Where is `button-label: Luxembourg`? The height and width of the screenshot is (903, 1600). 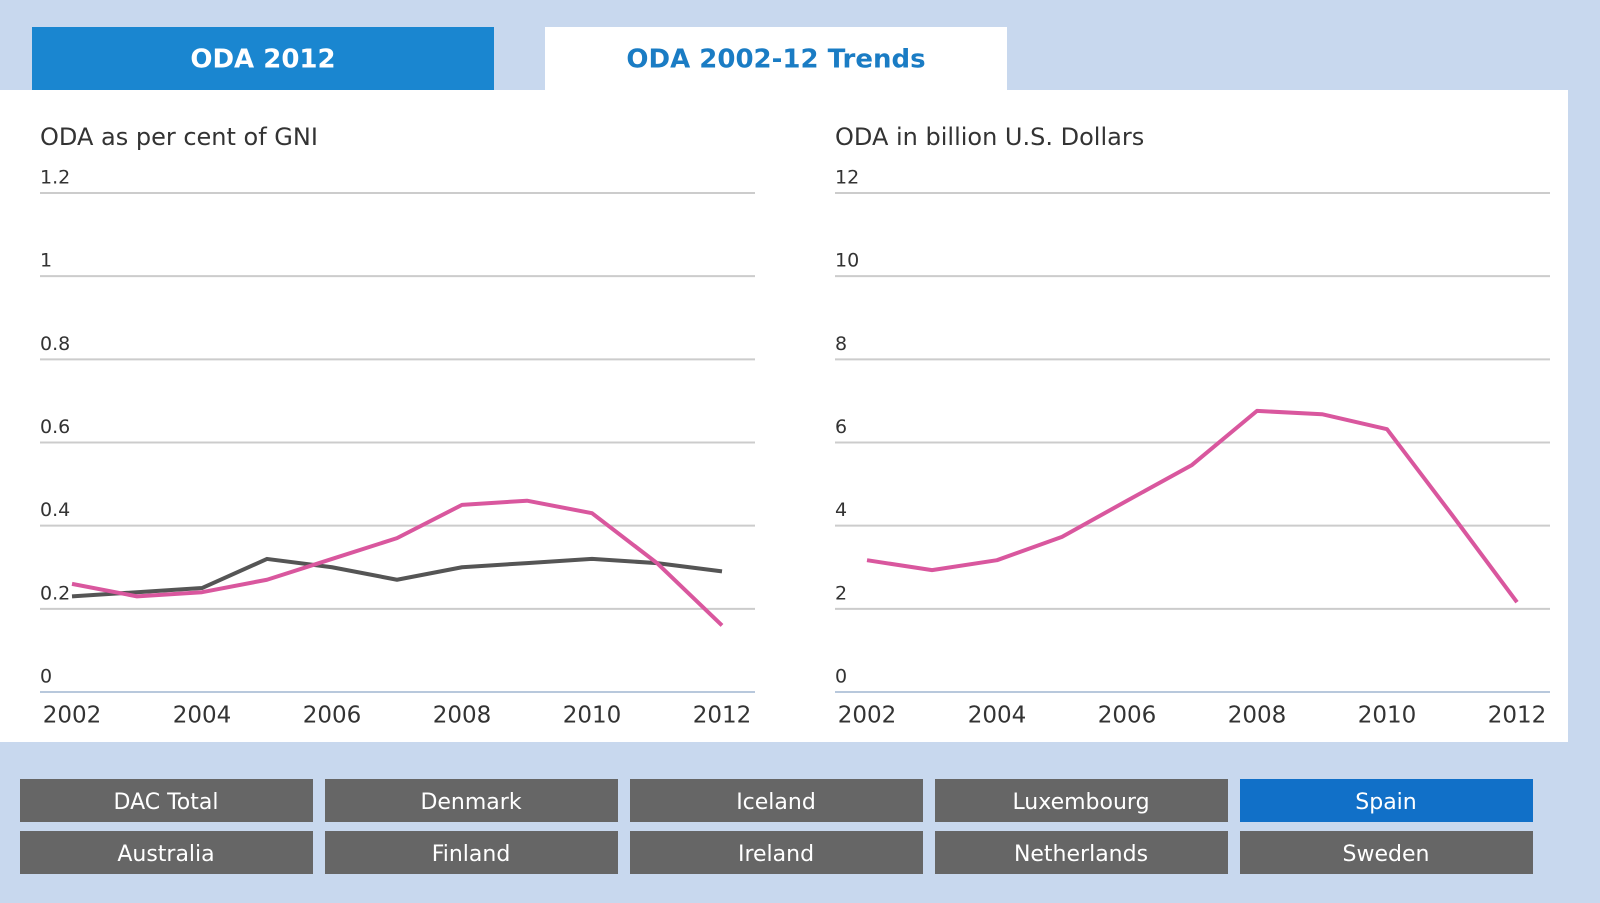
button-label: Luxembourg is located at coordinates (1080, 802).